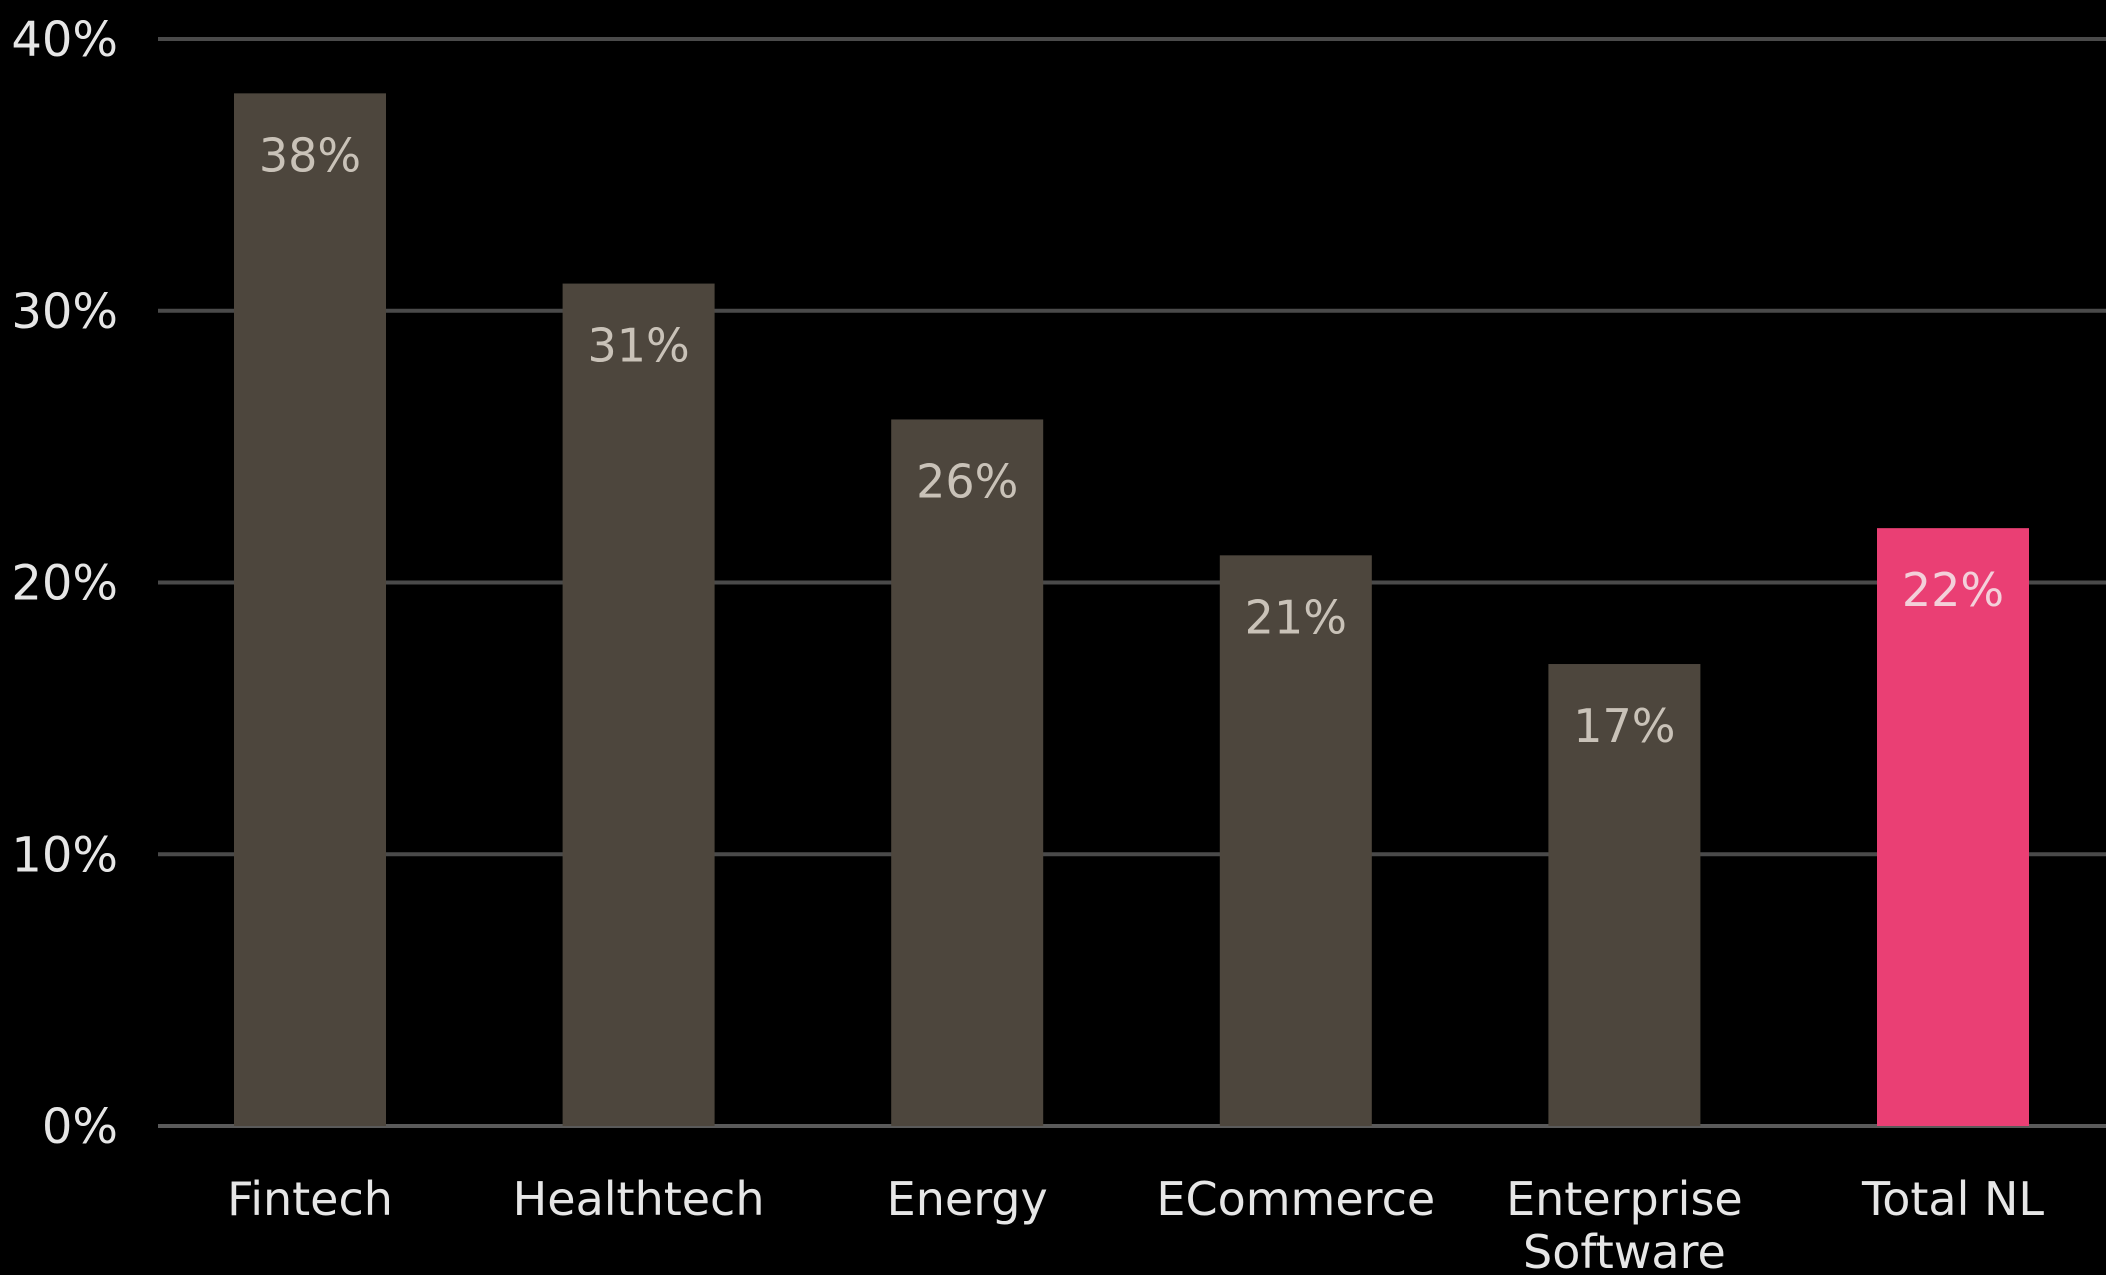 The image size is (2106, 1275). Describe the element at coordinates (1952, 1199) in the screenshot. I see `x-category-label: Total NL` at that location.